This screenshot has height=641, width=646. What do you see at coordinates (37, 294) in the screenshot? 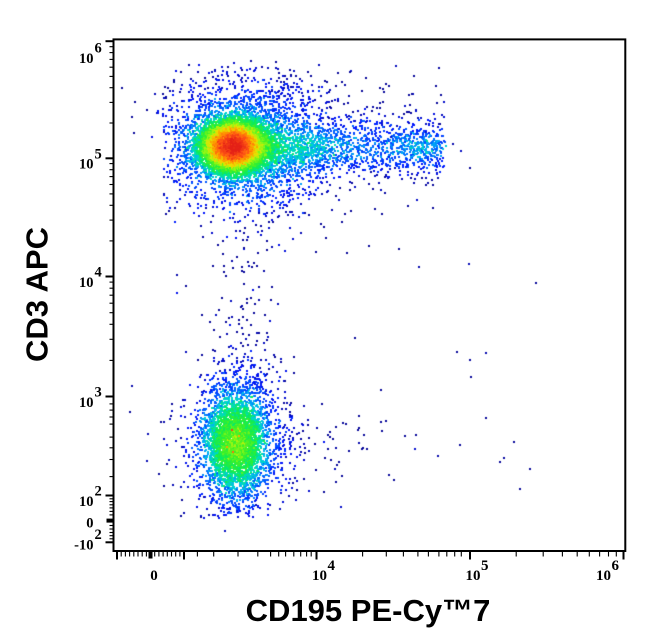
I see `svg-text: CD3 APC` at bounding box center [37, 294].